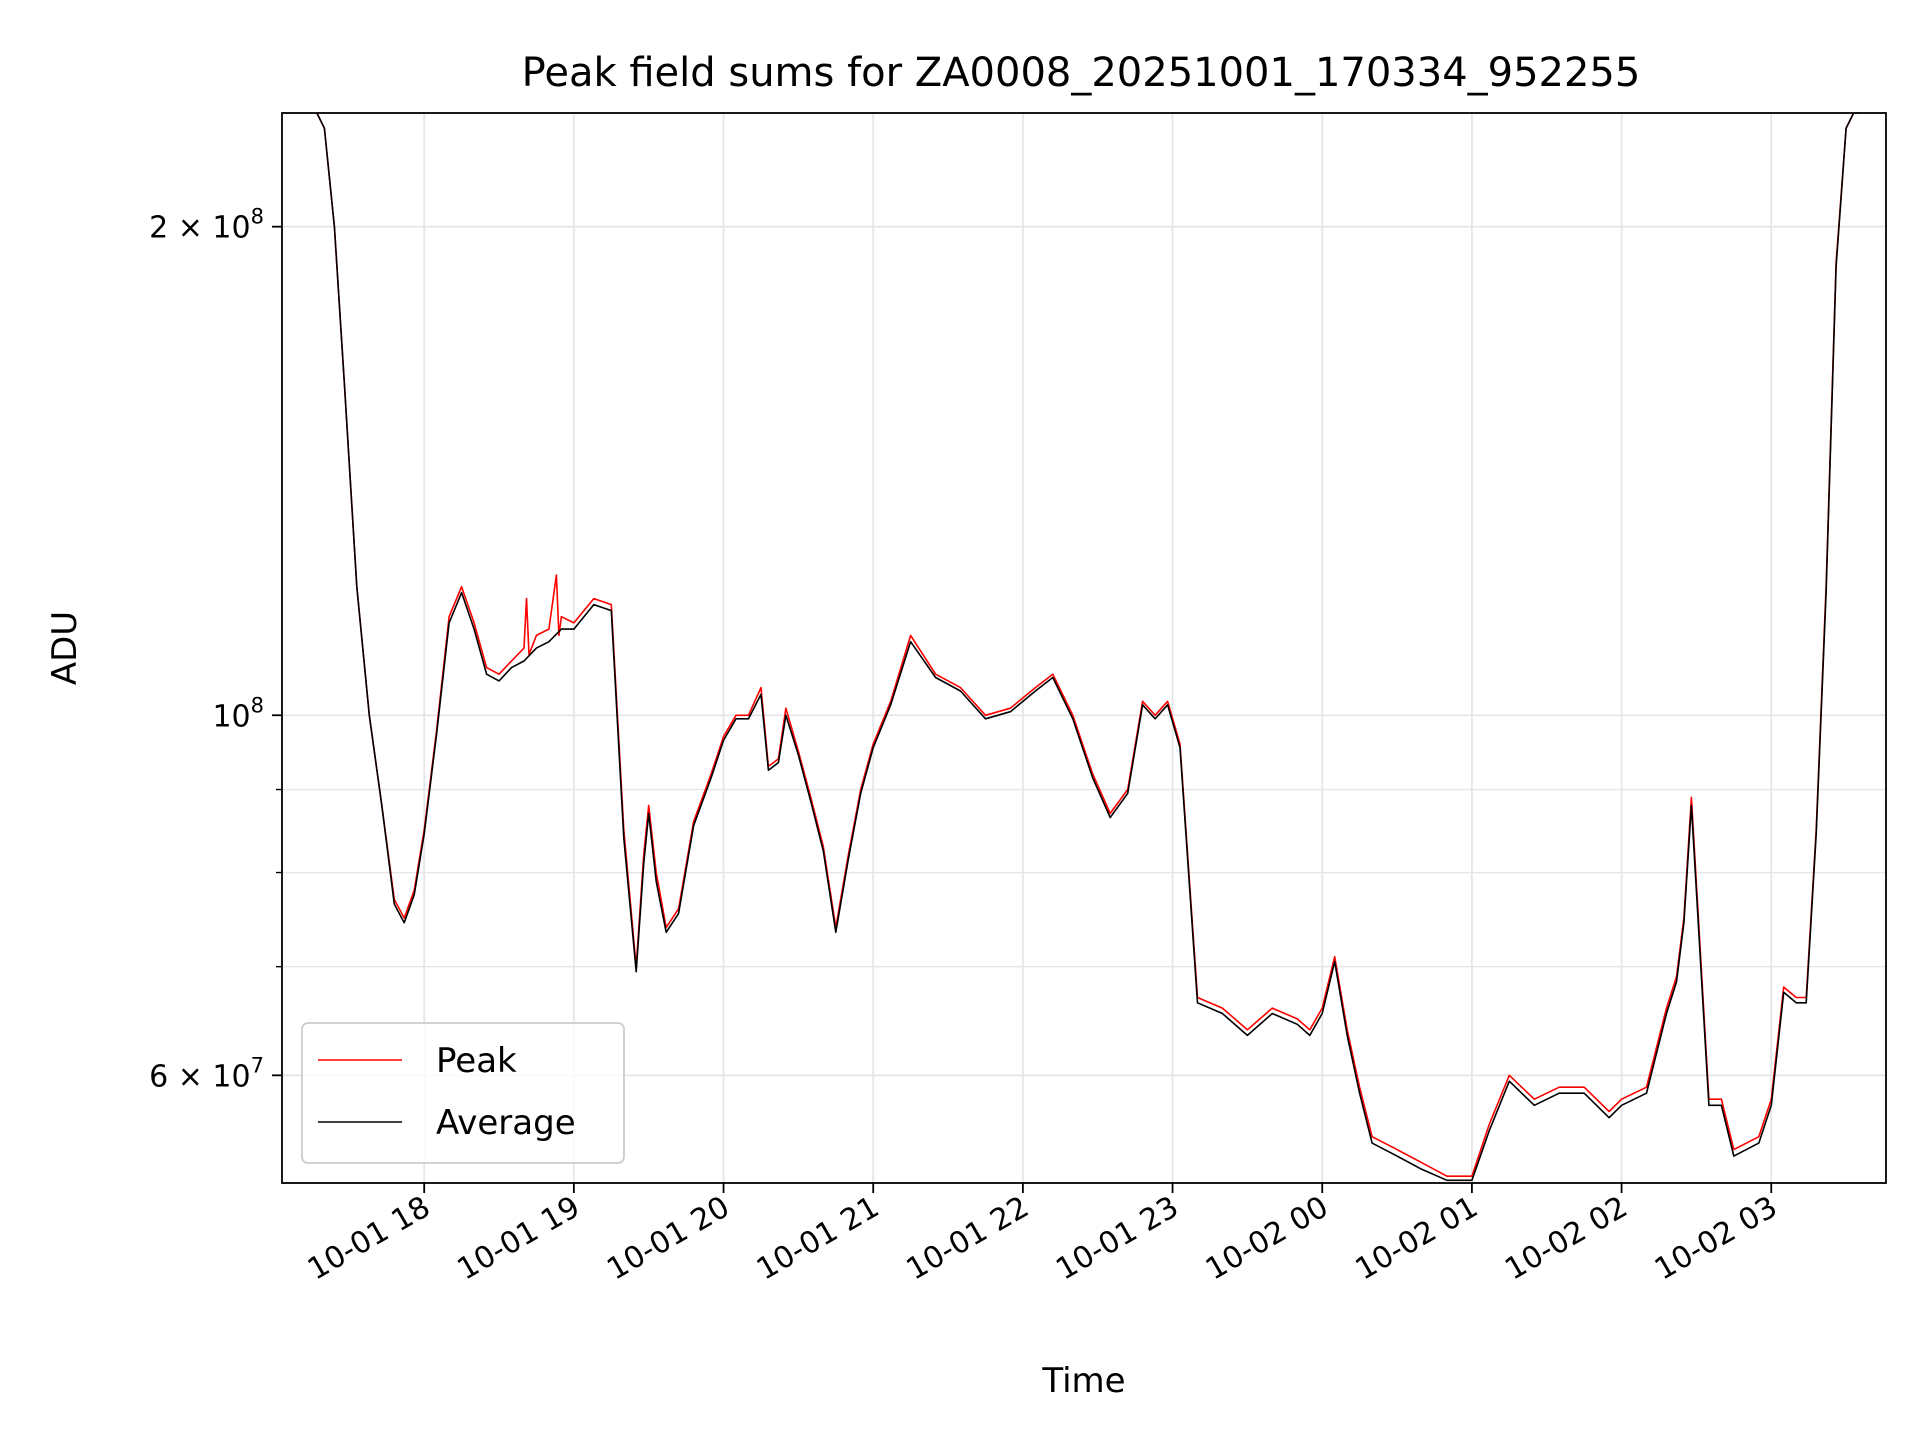 Image resolution: width=1920 pixels, height=1440 pixels. I want to click on legend-box, so click(463, 1093).